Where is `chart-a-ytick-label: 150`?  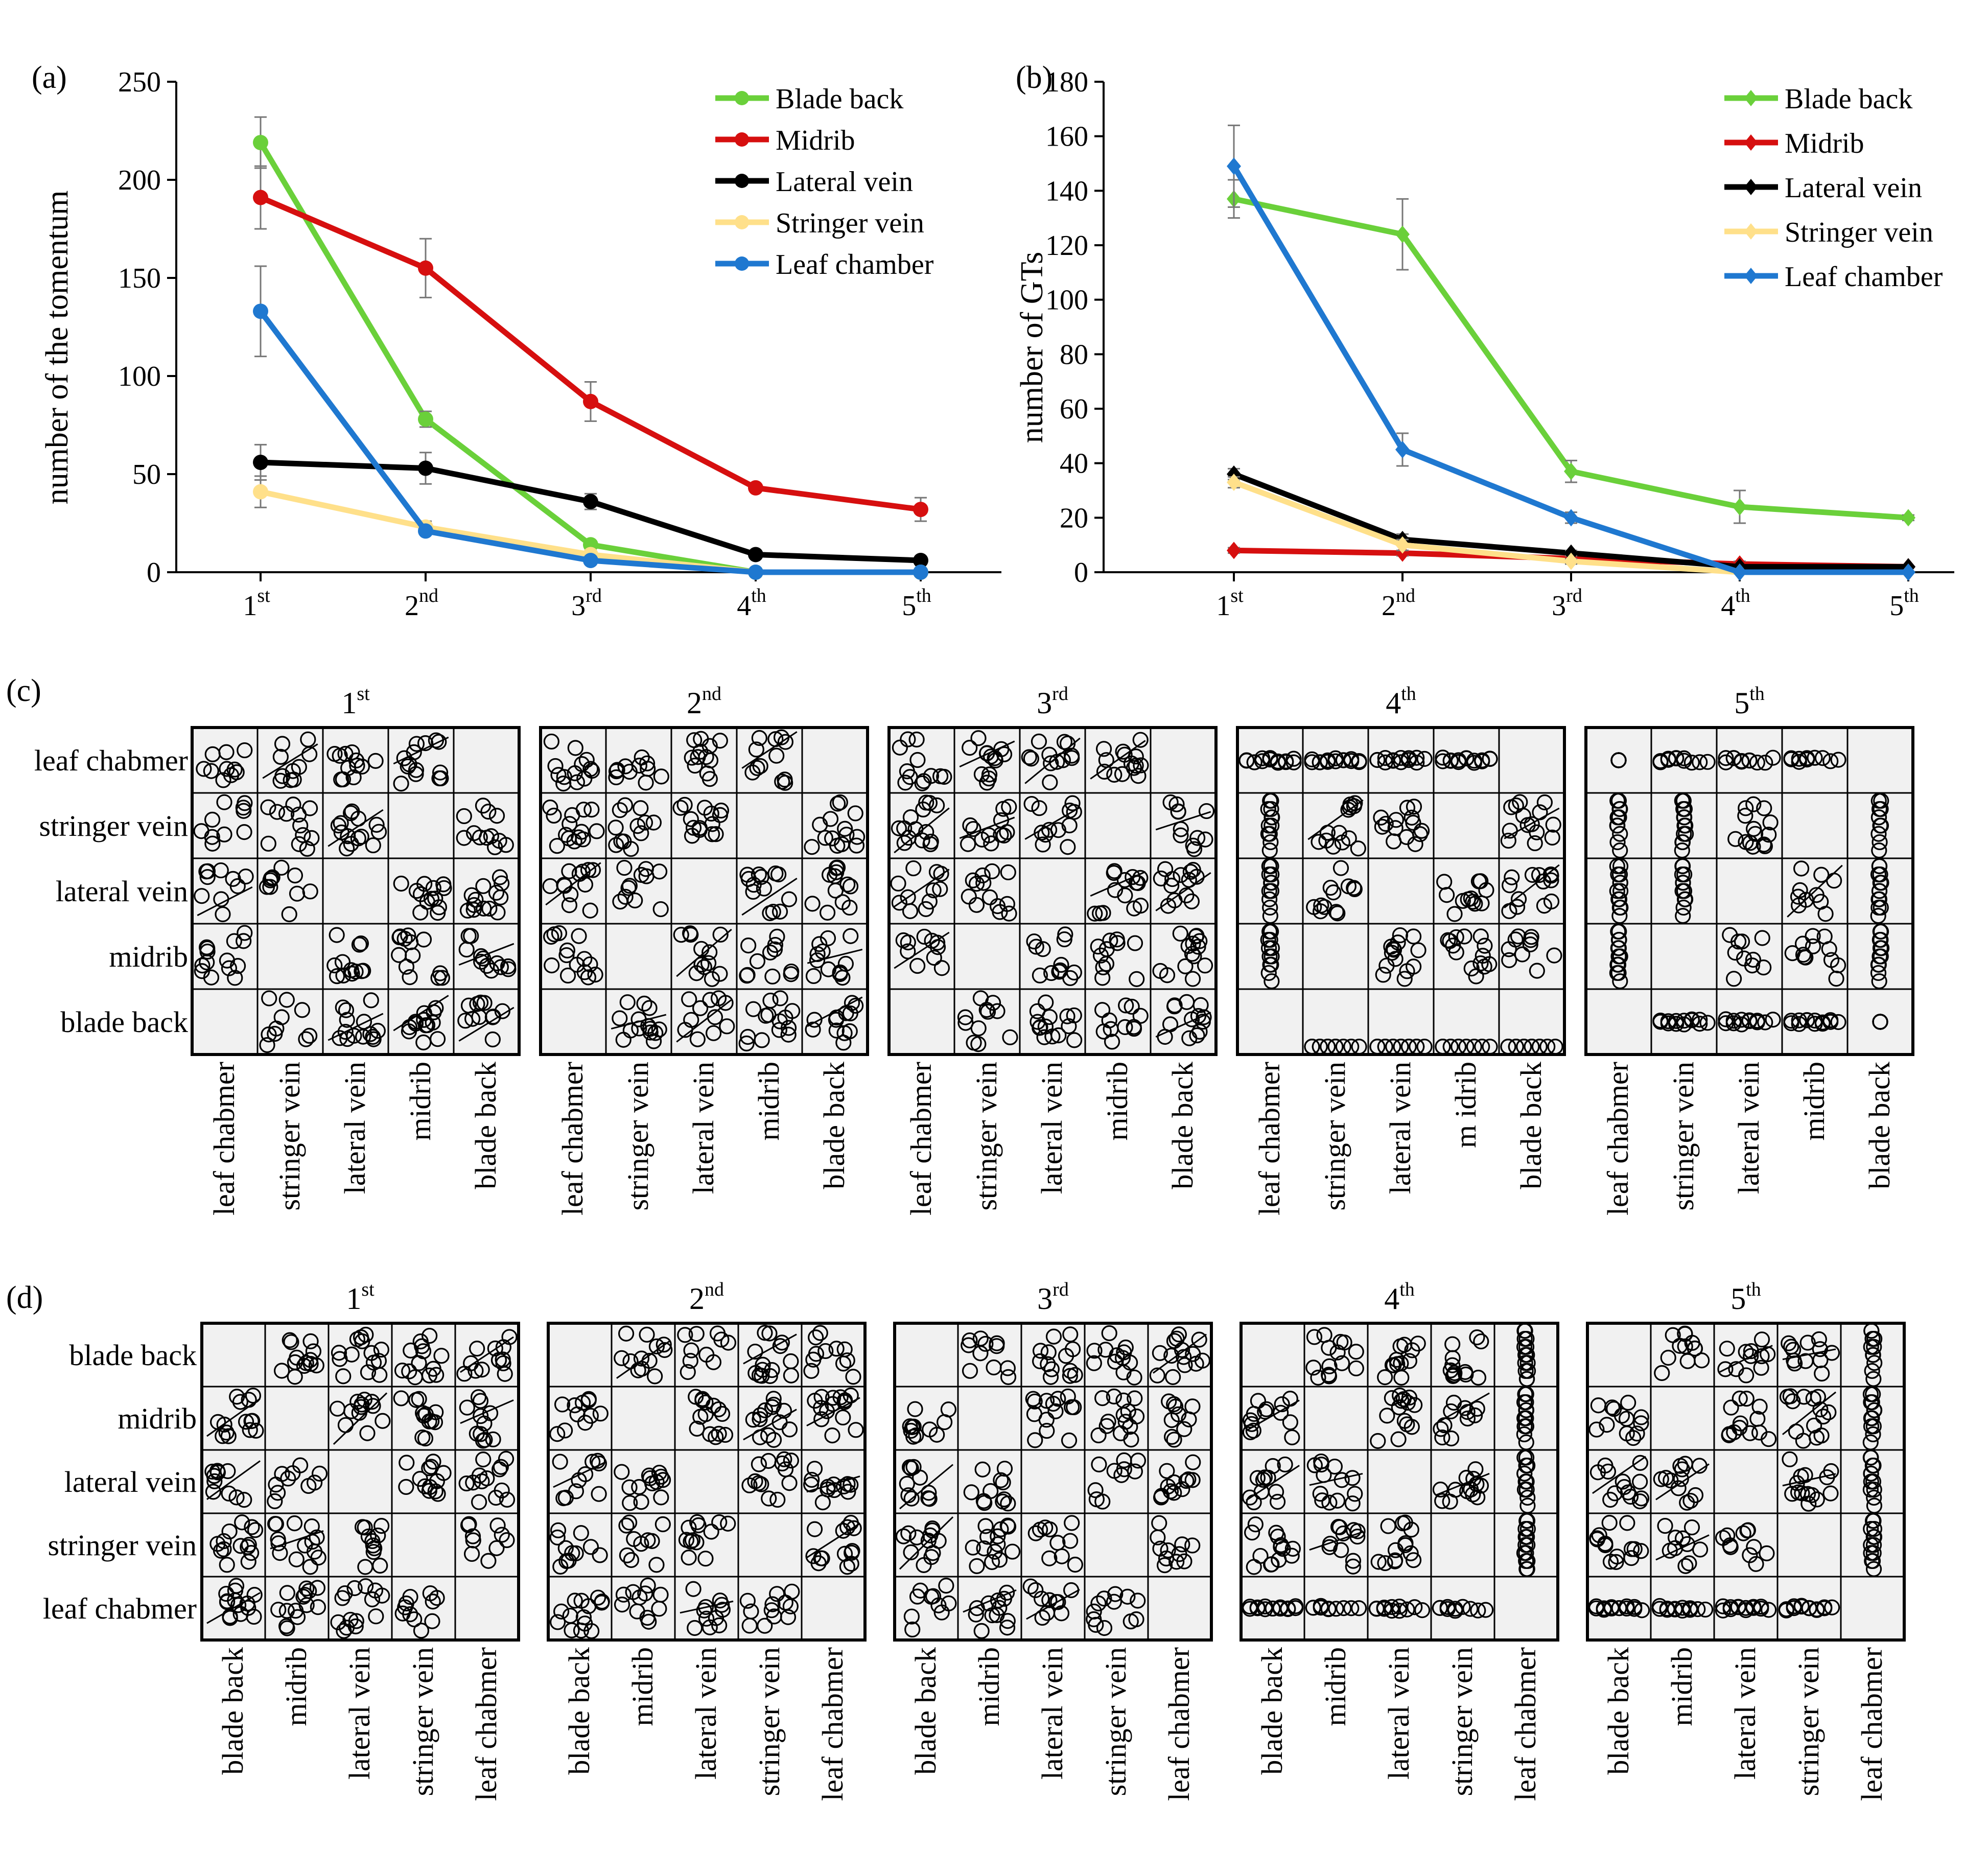 chart-a-ytick-label: 150 is located at coordinates (139, 279).